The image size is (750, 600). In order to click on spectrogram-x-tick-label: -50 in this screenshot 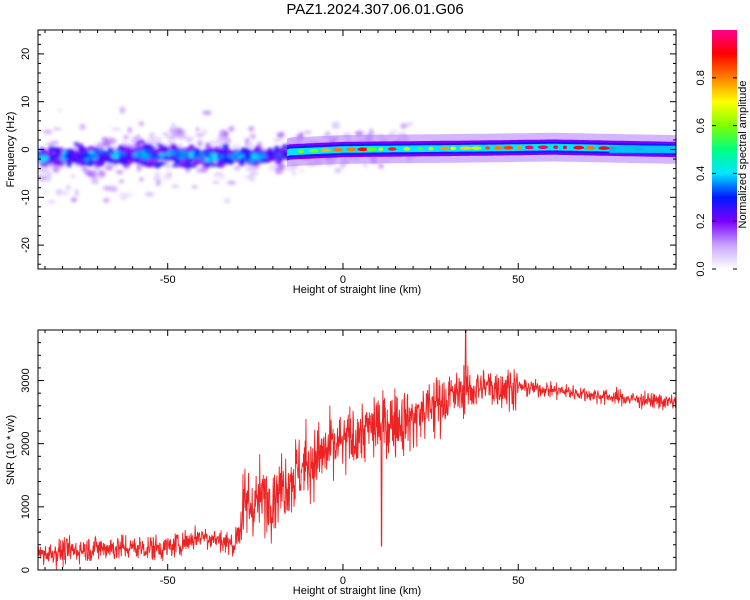, I will do `click(168, 280)`.